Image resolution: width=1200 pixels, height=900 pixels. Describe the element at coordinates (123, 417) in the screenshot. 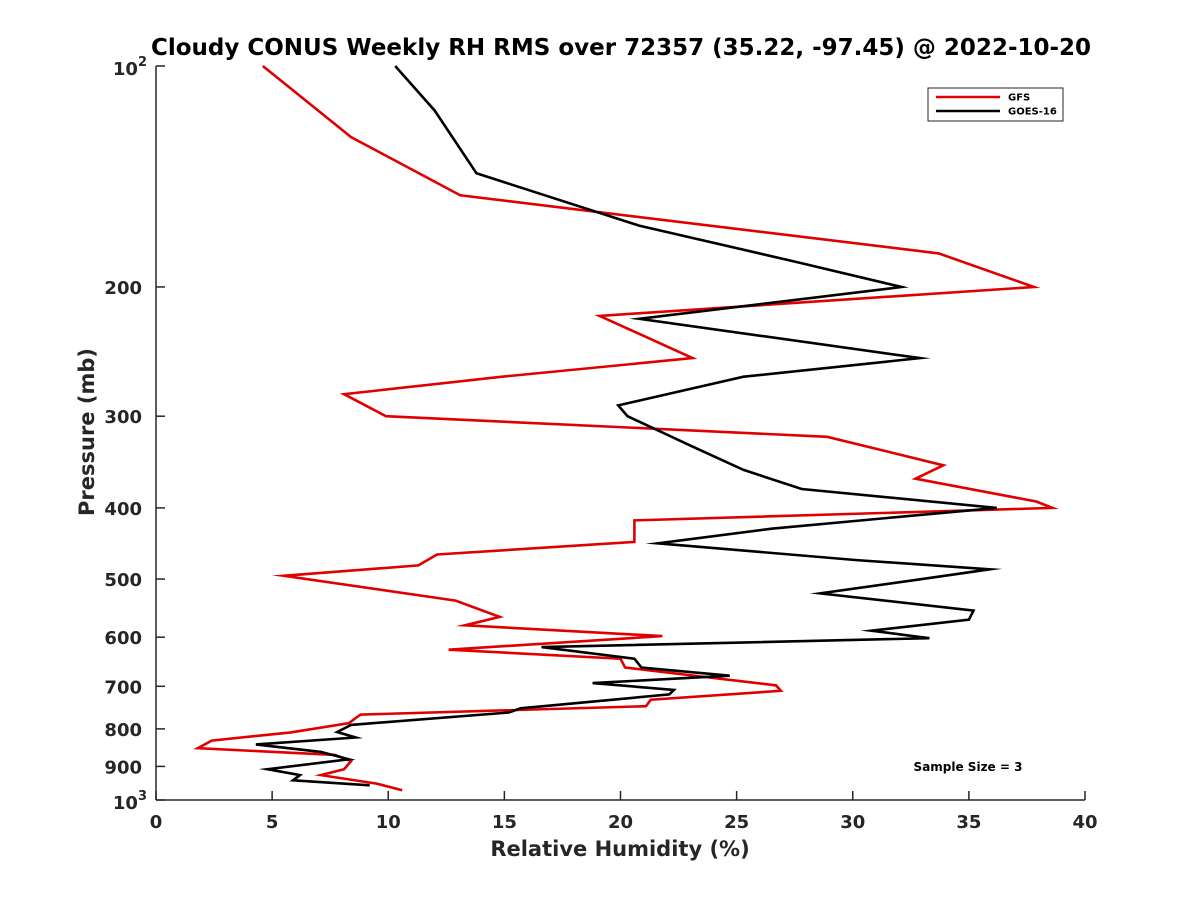

I see `y-tick-label: 300` at that location.